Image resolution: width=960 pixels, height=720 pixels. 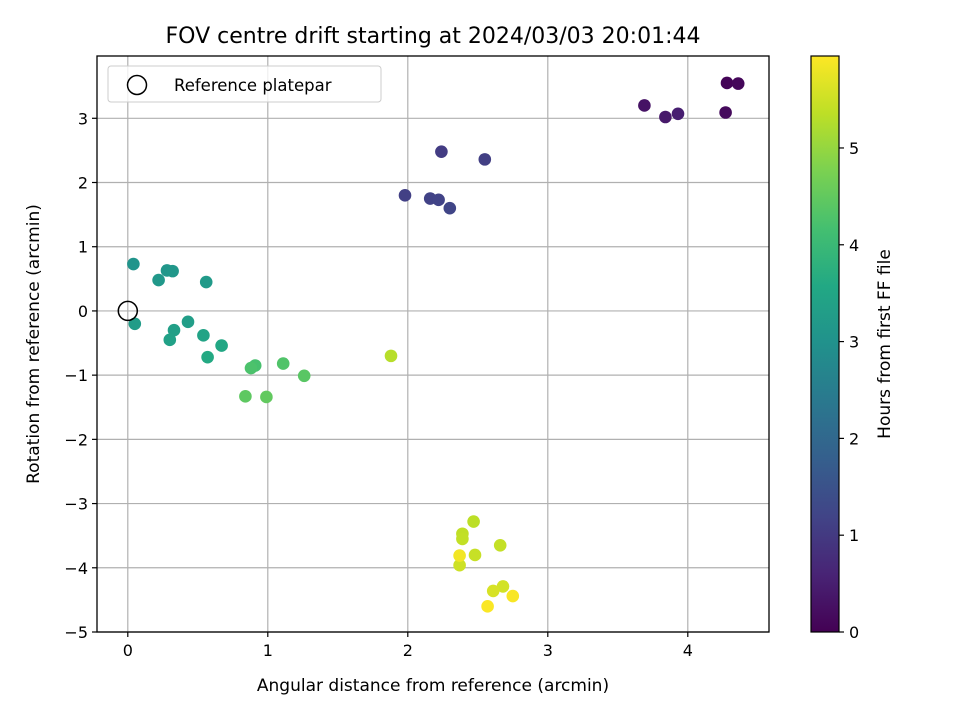 What do you see at coordinates (76, 568) in the screenshot?
I see `y-tick-label: −4` at bounding box center [76, 568].